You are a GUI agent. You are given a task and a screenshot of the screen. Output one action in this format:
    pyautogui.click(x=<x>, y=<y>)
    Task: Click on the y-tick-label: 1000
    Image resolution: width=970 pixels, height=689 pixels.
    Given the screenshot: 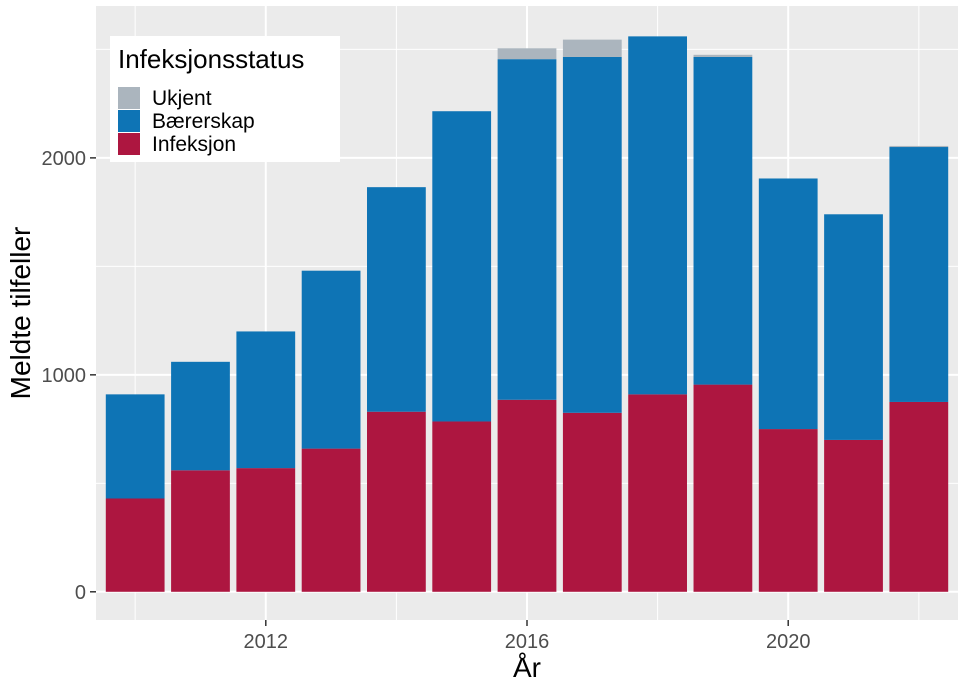 What is the action you would take?
    pyautogui.click(x=64, y=376)
    